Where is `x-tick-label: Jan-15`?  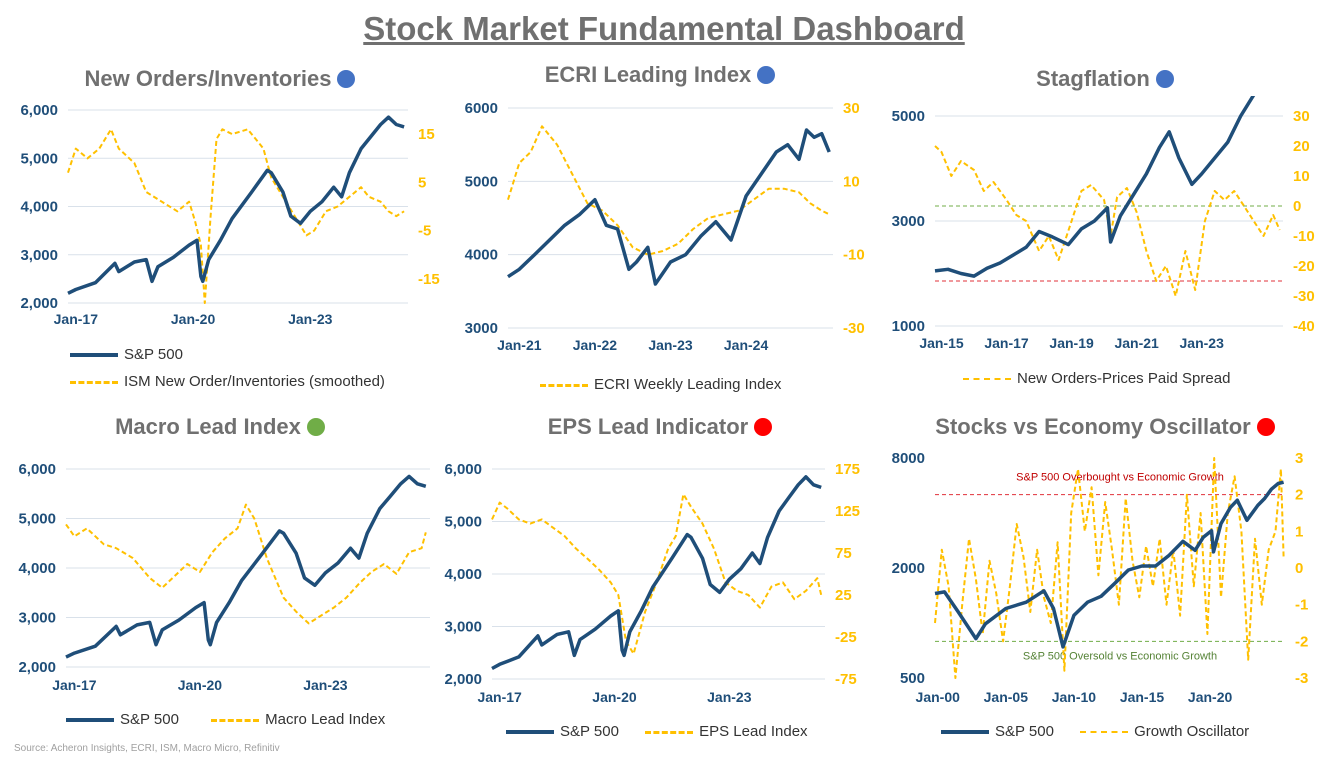 x-tick-label: Jan-15 is located at coordinates (941, 343).